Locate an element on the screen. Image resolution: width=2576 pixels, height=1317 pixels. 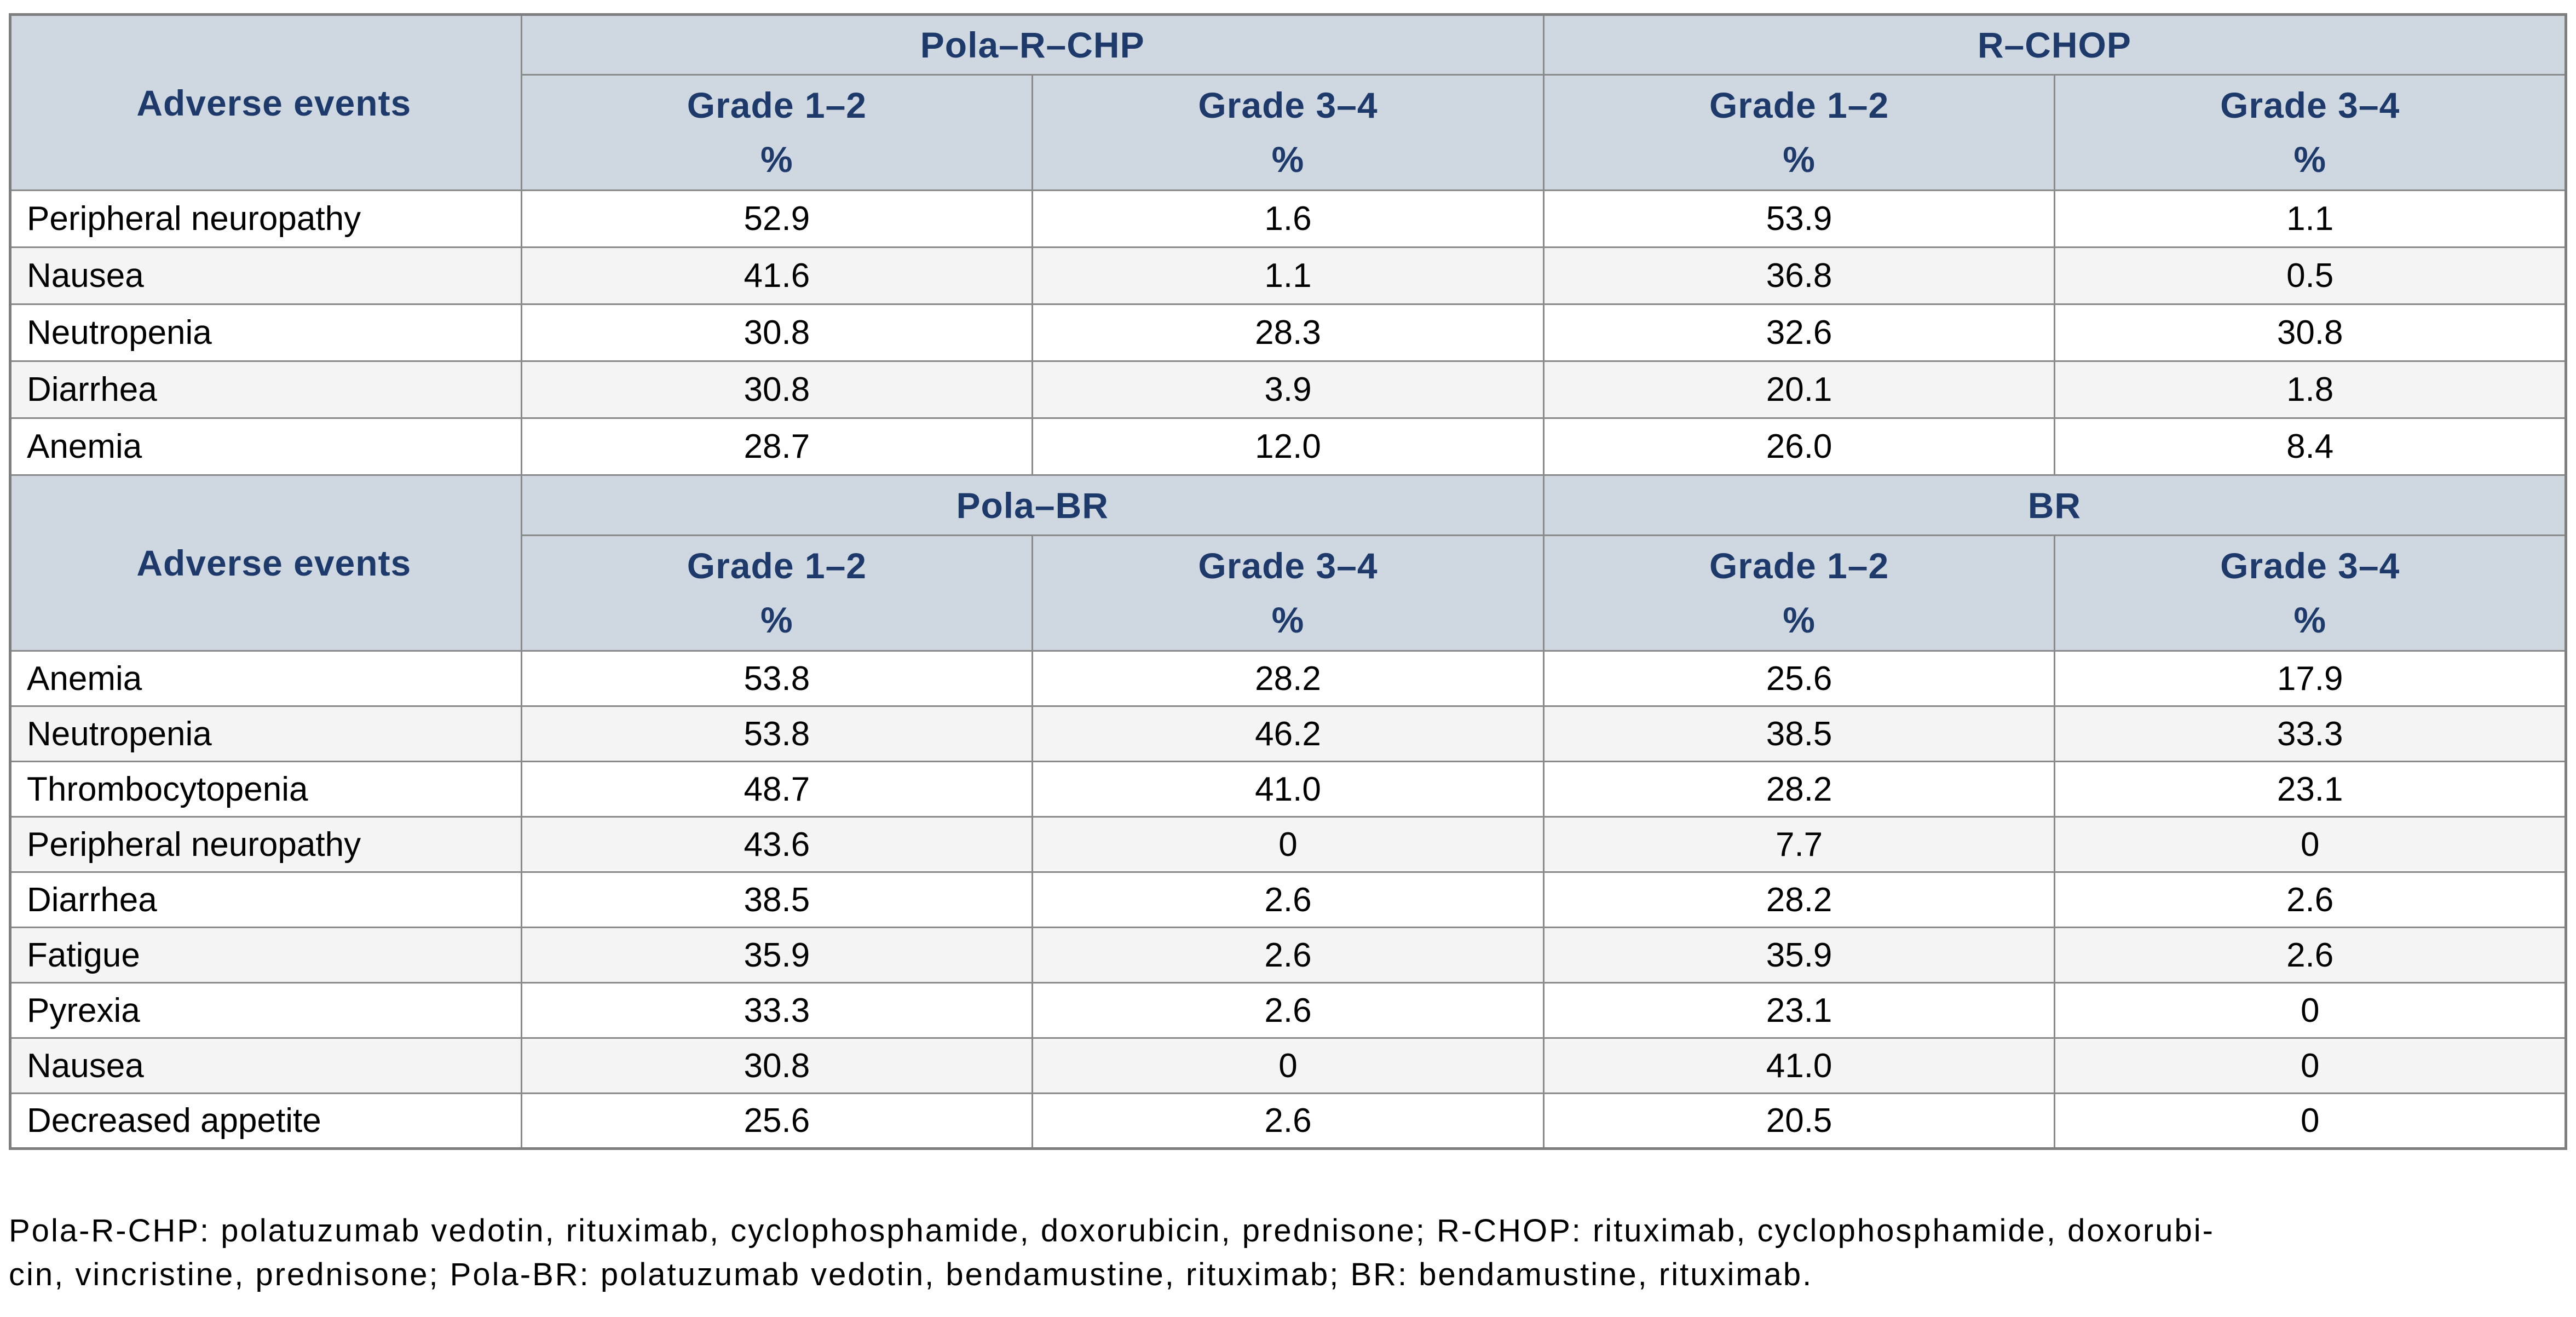
group-header-pola-br: Pola–BR is located at coordinates (1032, 505).